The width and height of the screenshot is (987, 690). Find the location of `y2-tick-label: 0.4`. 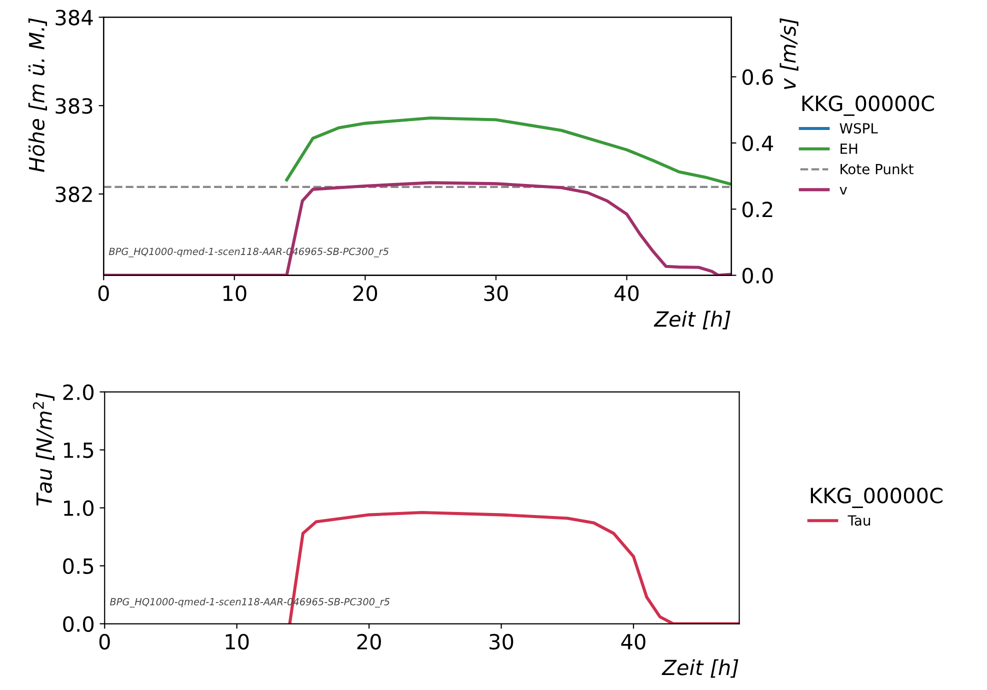

y2-tick-label: 0.4 is located at coordinates (758, 143).